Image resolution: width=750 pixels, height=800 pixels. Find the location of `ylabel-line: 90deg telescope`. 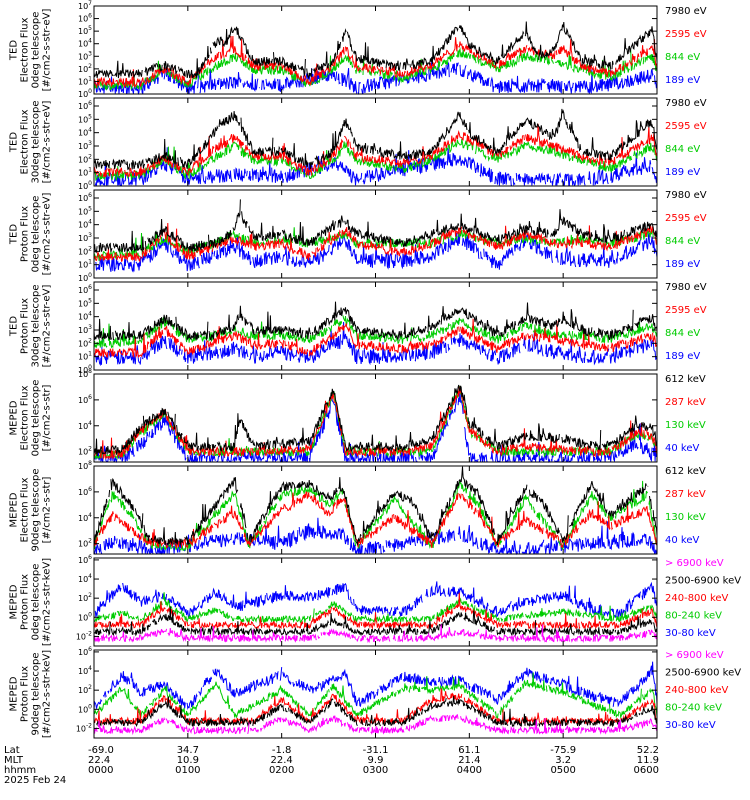

ylabel-line: 90deg telescope is located at coordinates (36, 509).